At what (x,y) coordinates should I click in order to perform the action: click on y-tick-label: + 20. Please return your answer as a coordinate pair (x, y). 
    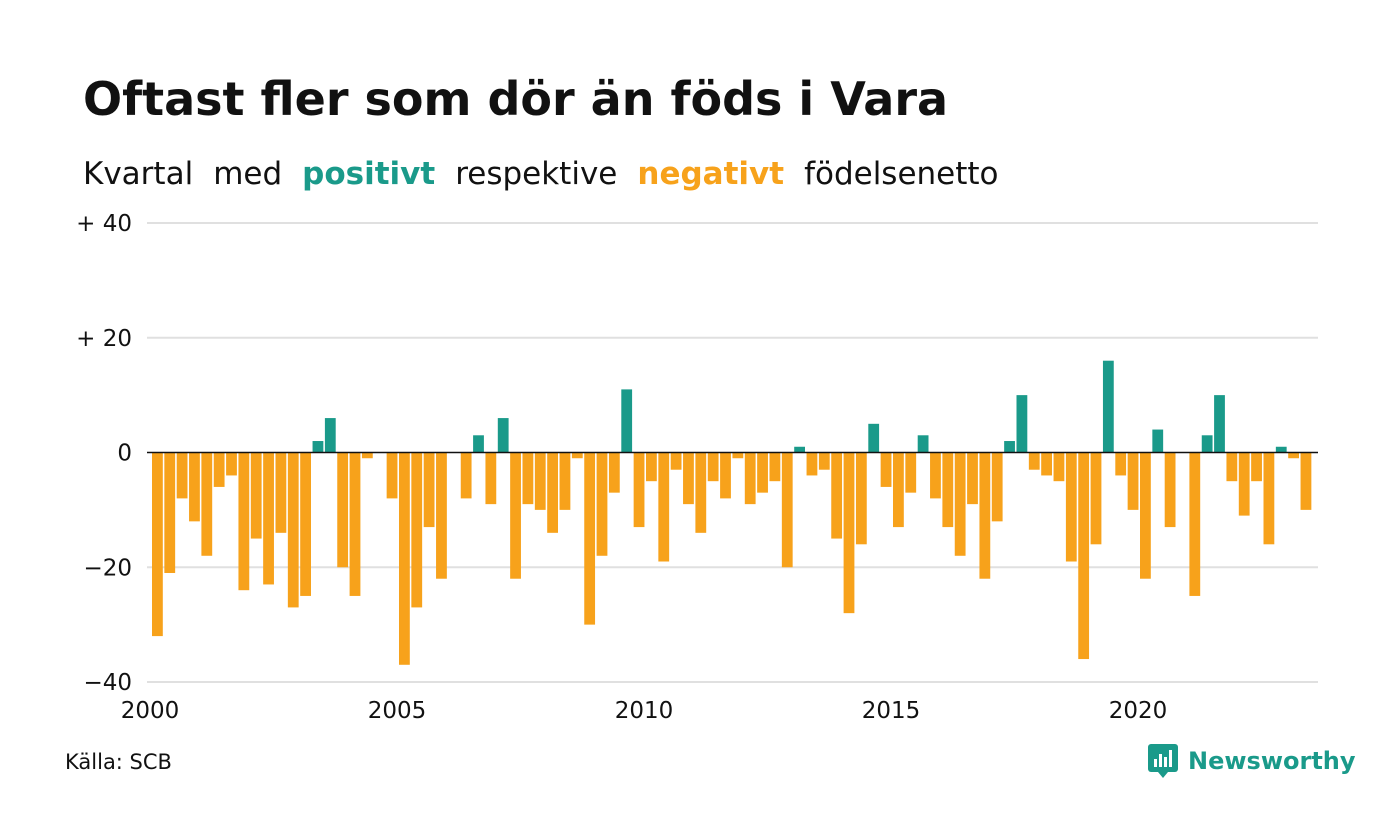
    Looking at the image, I should click on (104, 339).